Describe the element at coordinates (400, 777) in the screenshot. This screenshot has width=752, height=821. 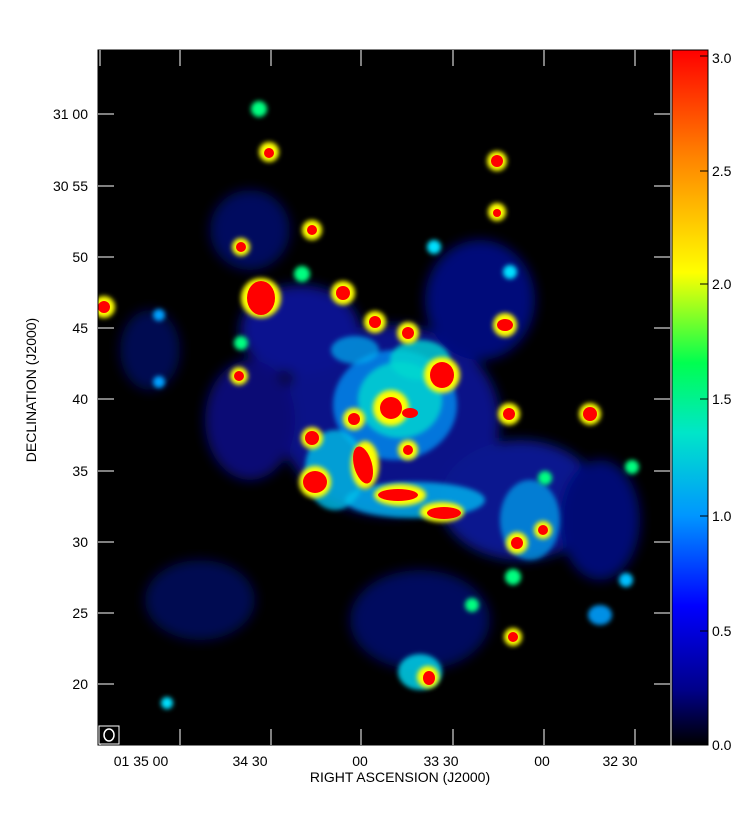
I see `x-axis-title: RIGHT ASCENSION (J2000)` at that location.